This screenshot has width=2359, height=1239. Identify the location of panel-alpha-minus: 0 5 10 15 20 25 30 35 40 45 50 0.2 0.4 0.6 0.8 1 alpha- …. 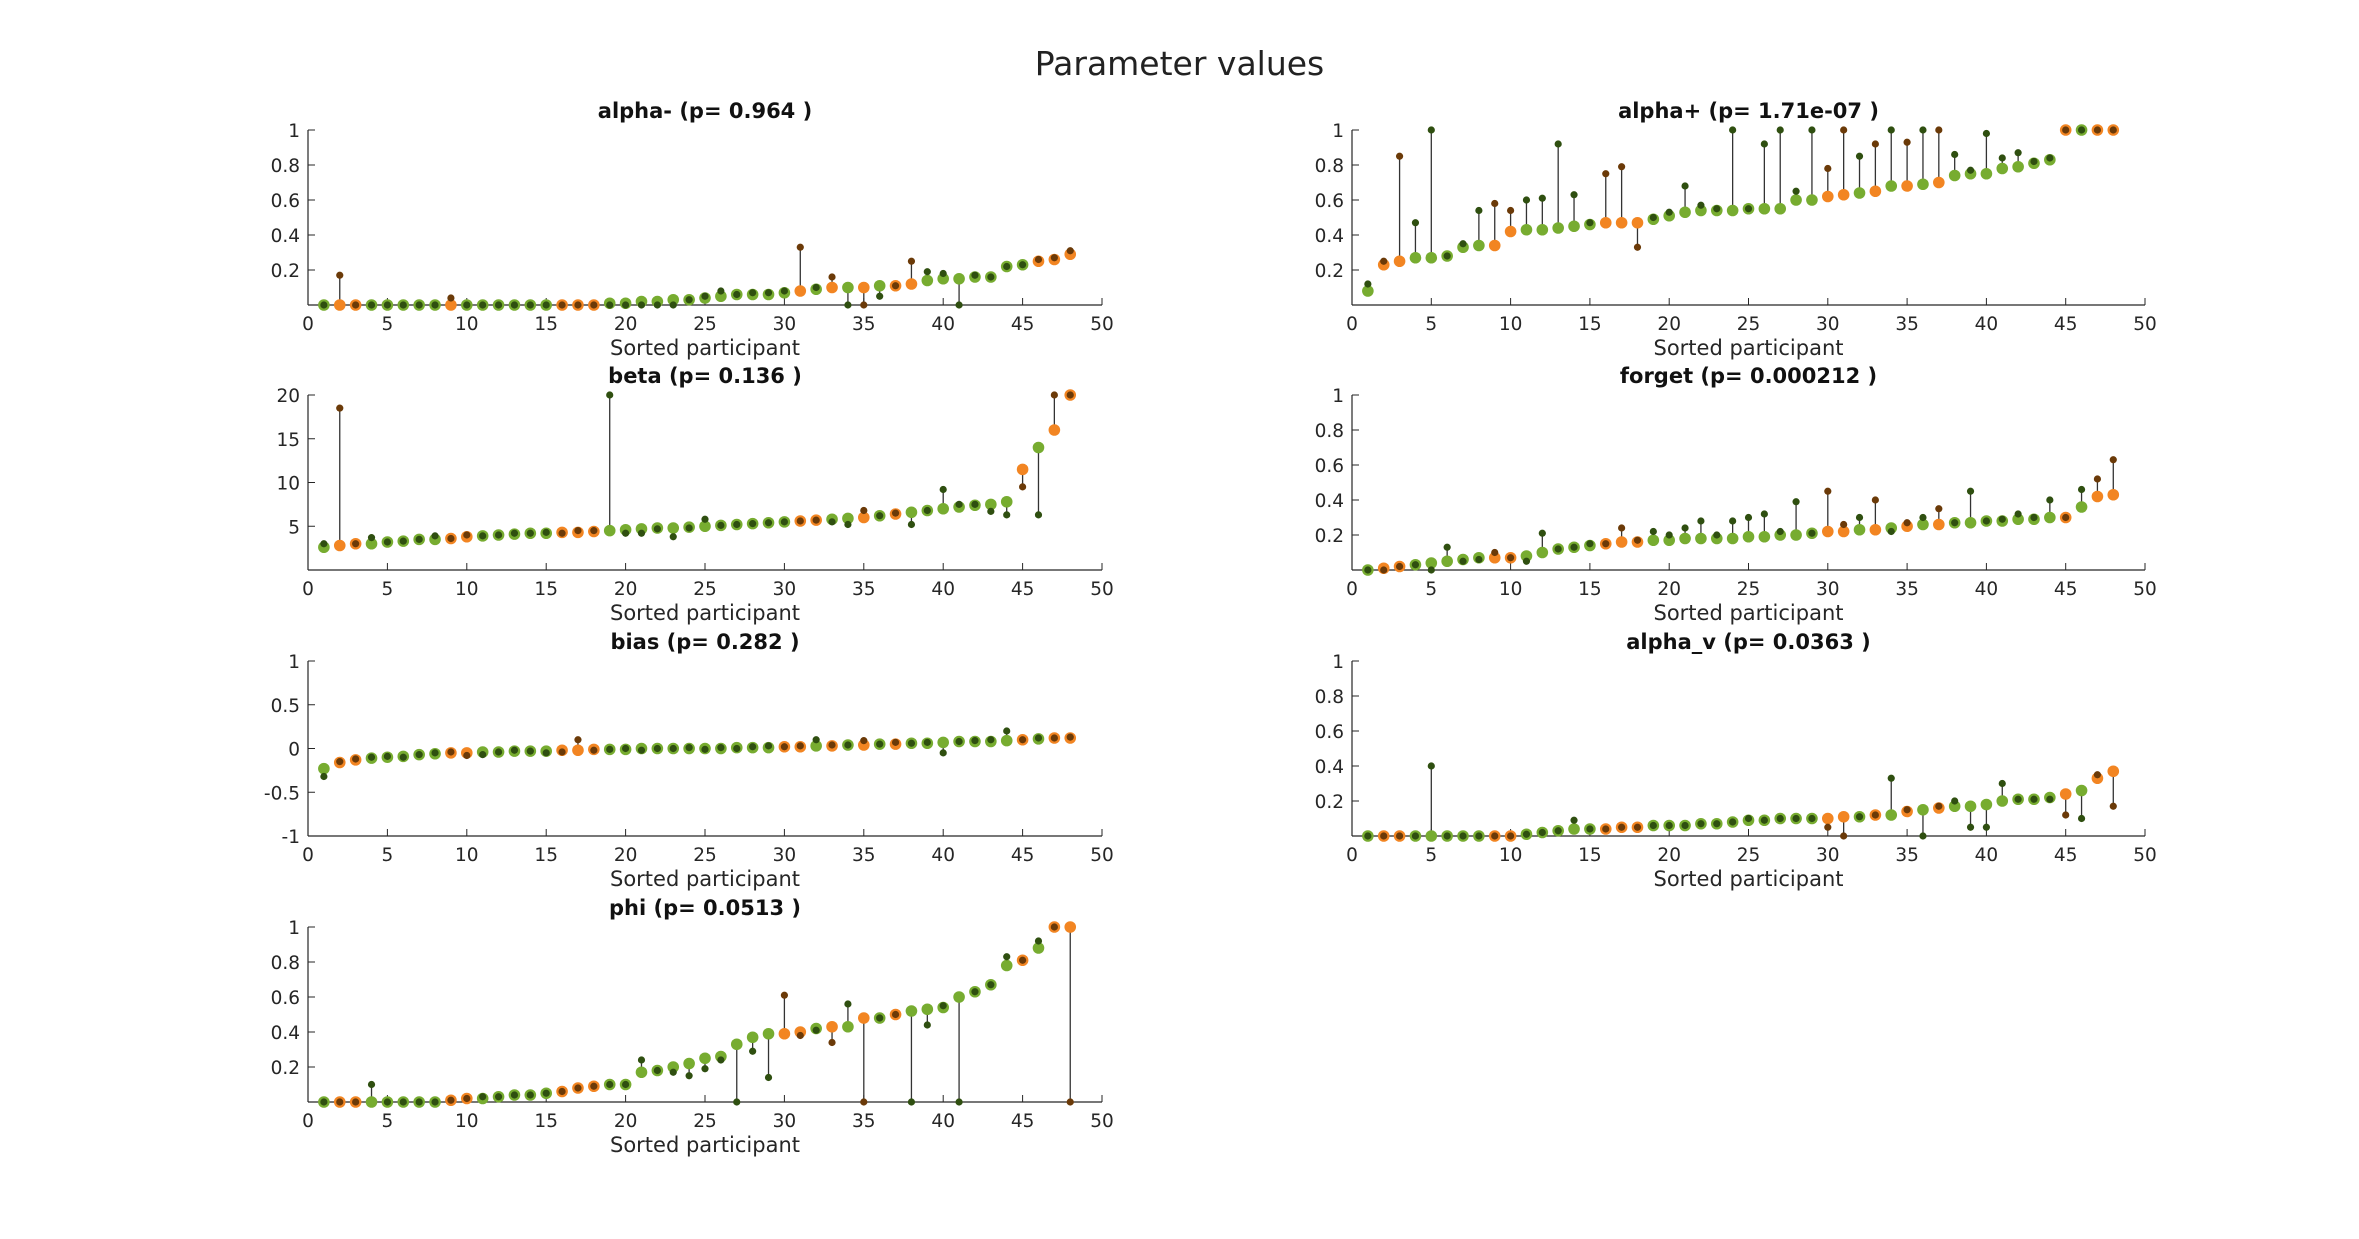
(692, 229).